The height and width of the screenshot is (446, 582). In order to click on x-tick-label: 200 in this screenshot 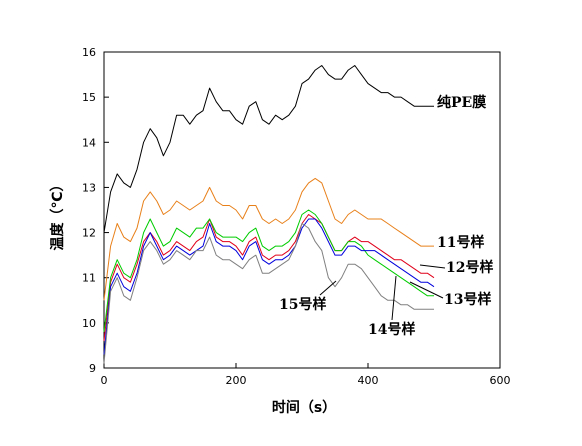, I will do `click(236, 380)`.